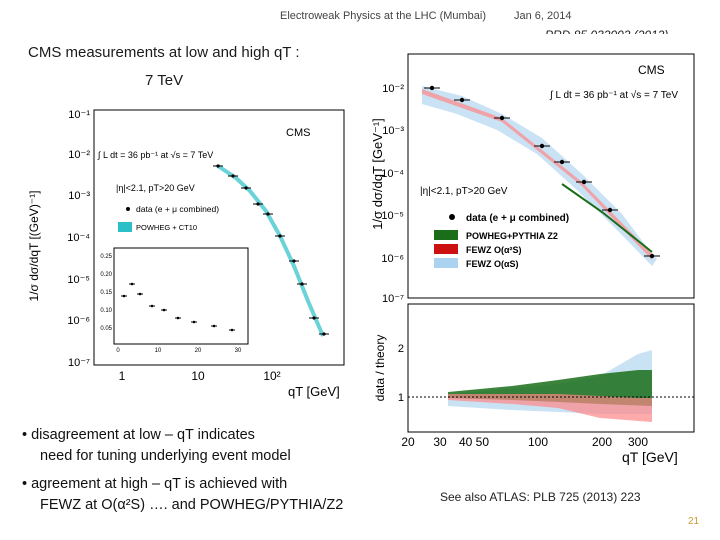 This screenshot has height=540, width=720. Describe the element at coordinates (538, 442) in the screenshot. I see `right-xtick: 100` at that location.